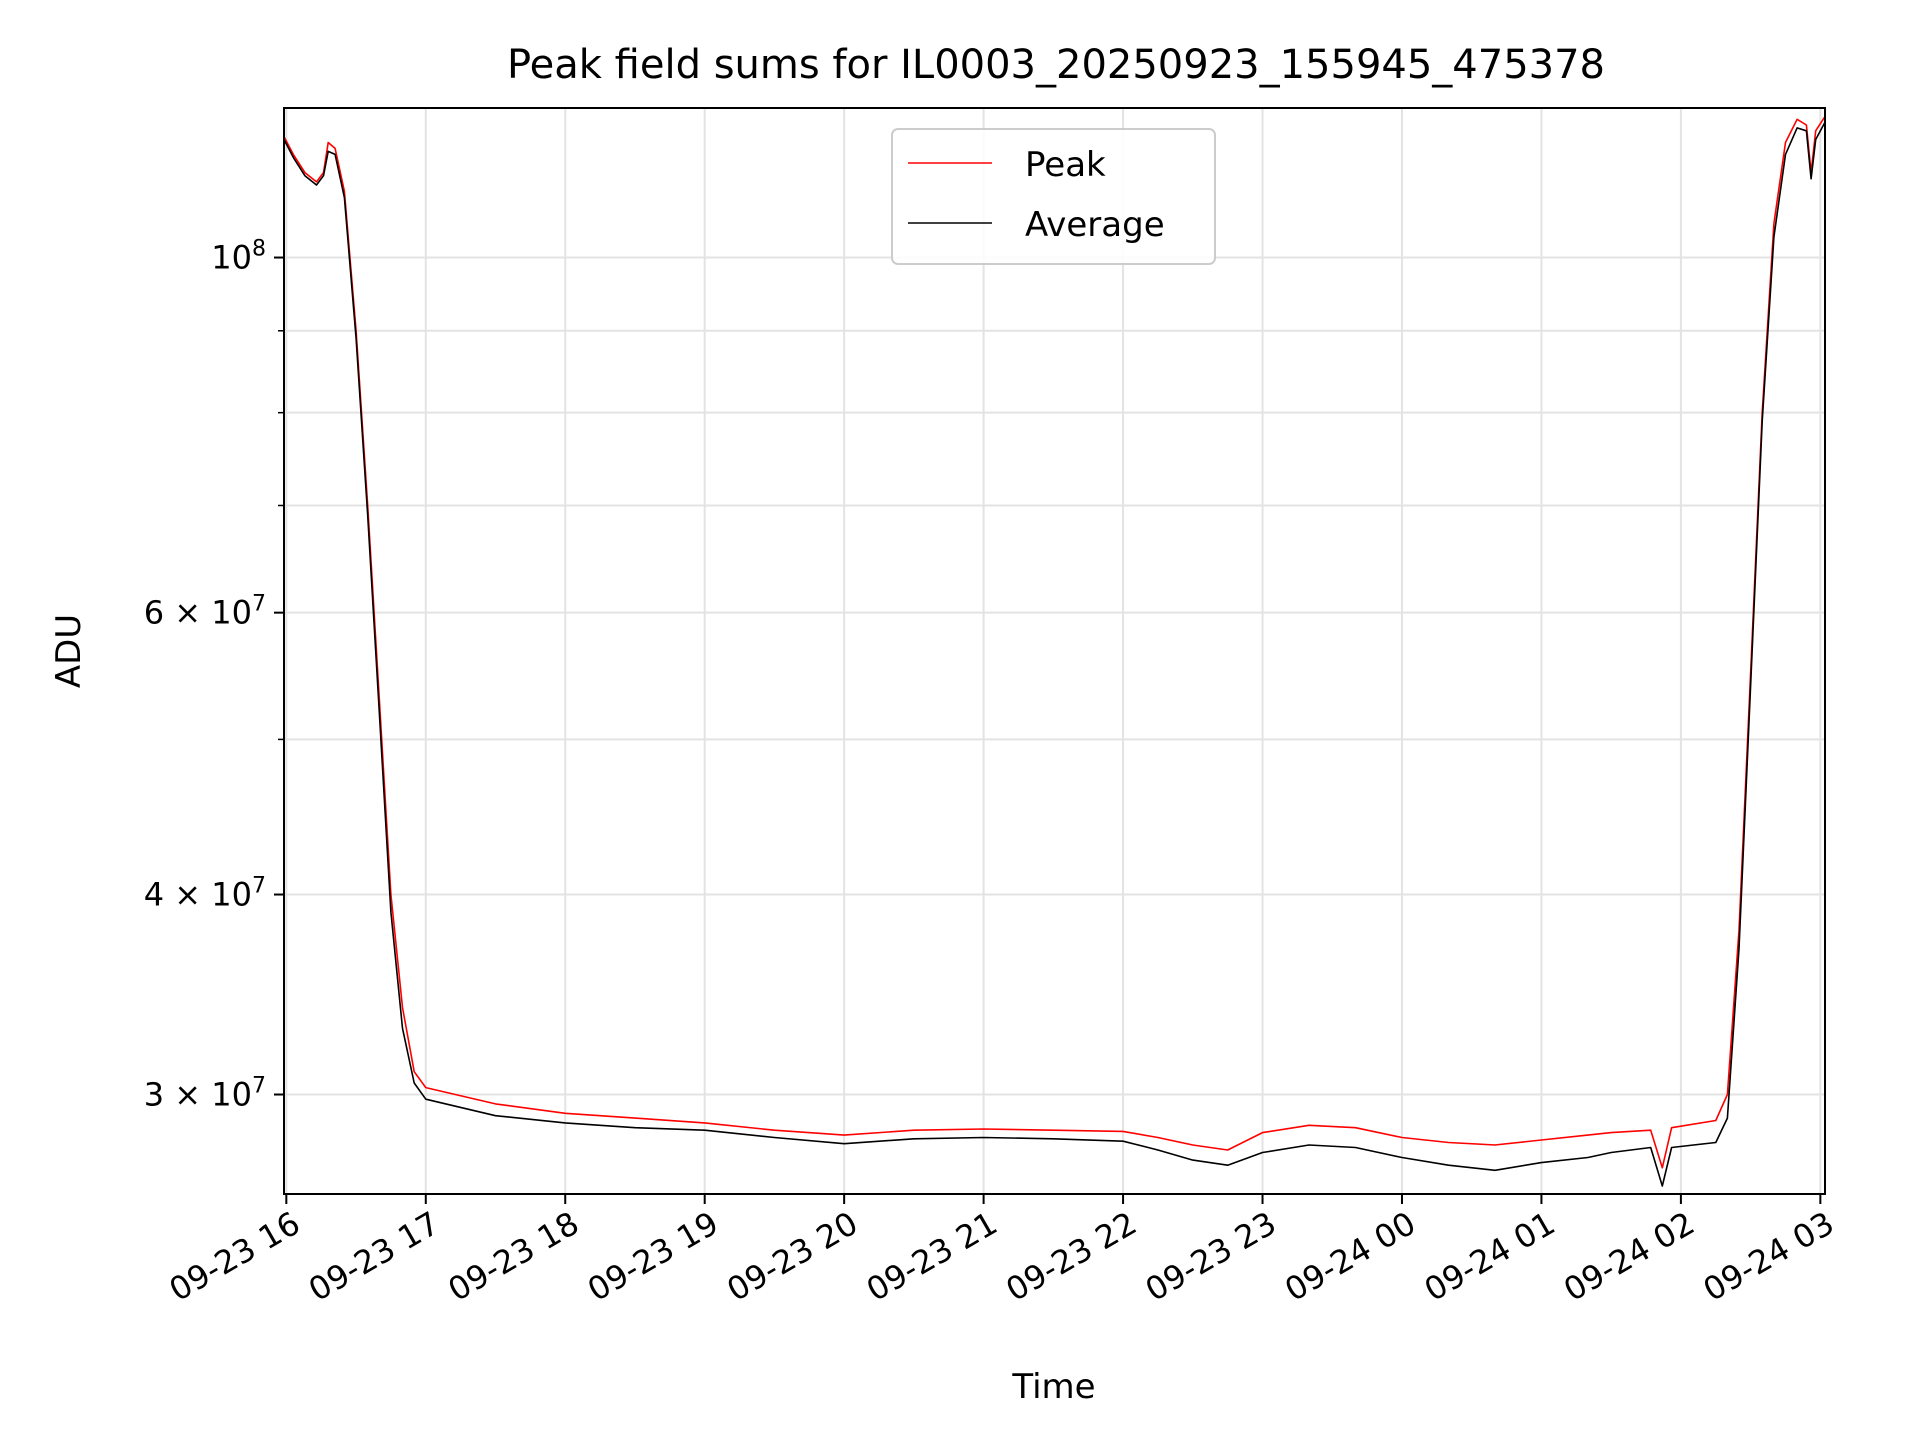 Image resolution: width=1920 pixels, height=1440 pixels. What do you see at coordinates (1065, 165) in the screenshot?
I see `legend-label-peak: Peak` at bounding box center [1065, 165].